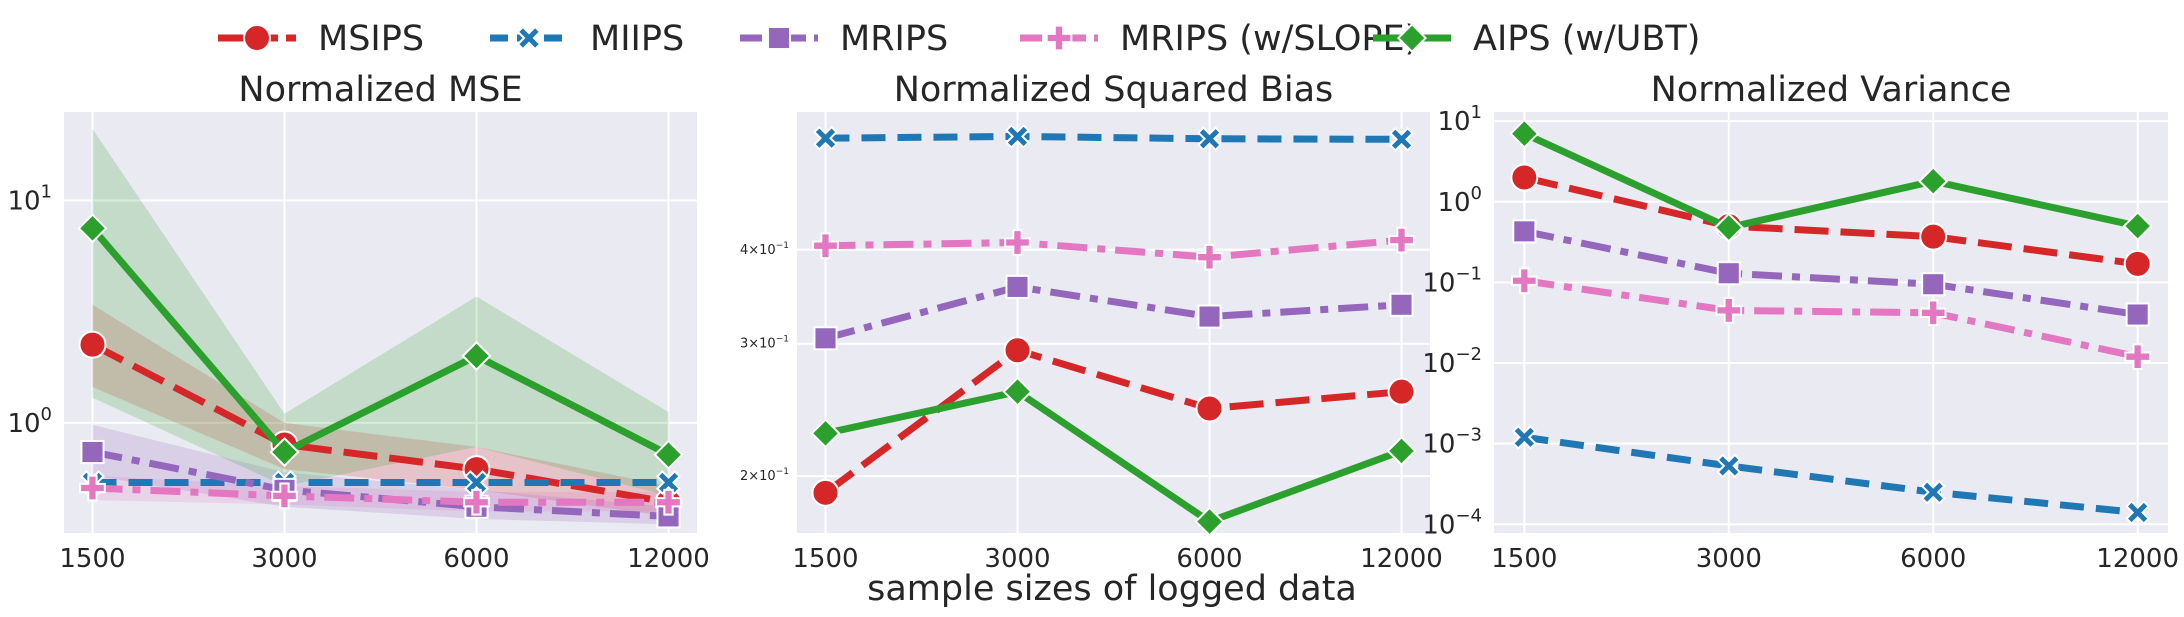  What do you see at coordinates (1452, 361) in the screenshot?
I see `y-tick-2-2: 10⁻²` at bounding box center [1452, 361].